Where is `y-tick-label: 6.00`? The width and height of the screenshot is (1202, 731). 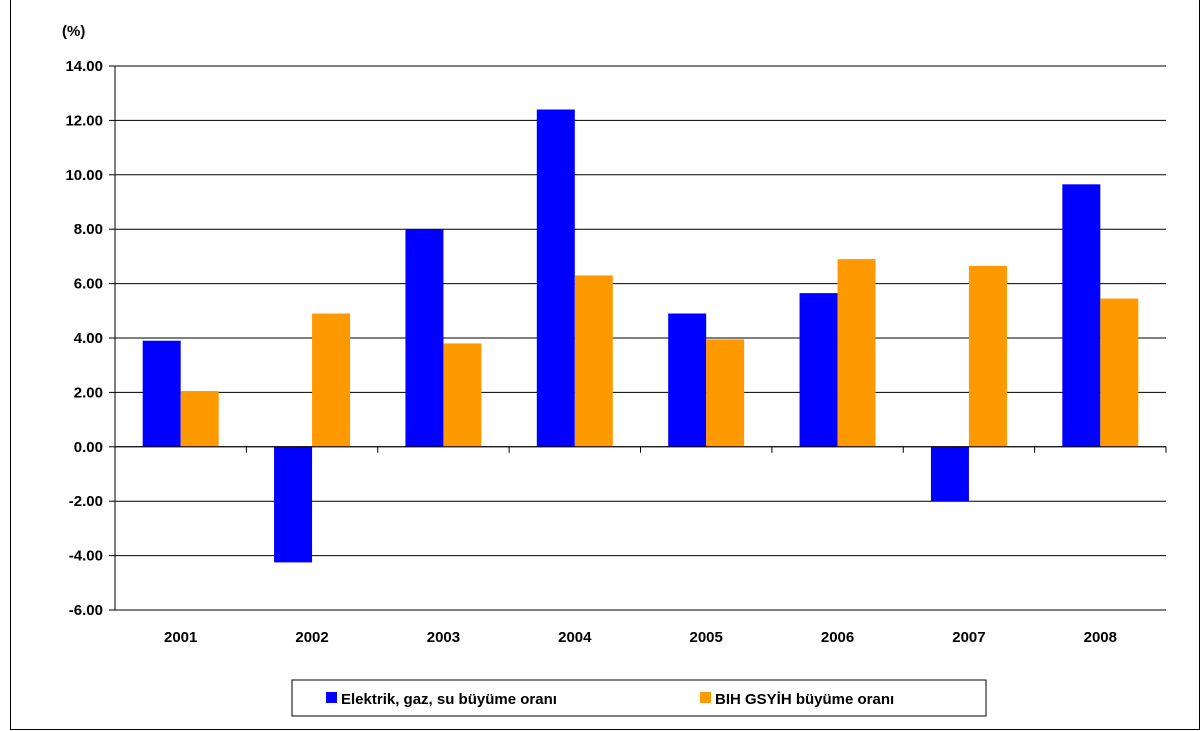 y-tick-label: 6.00 is located at coordinates (88, 284).